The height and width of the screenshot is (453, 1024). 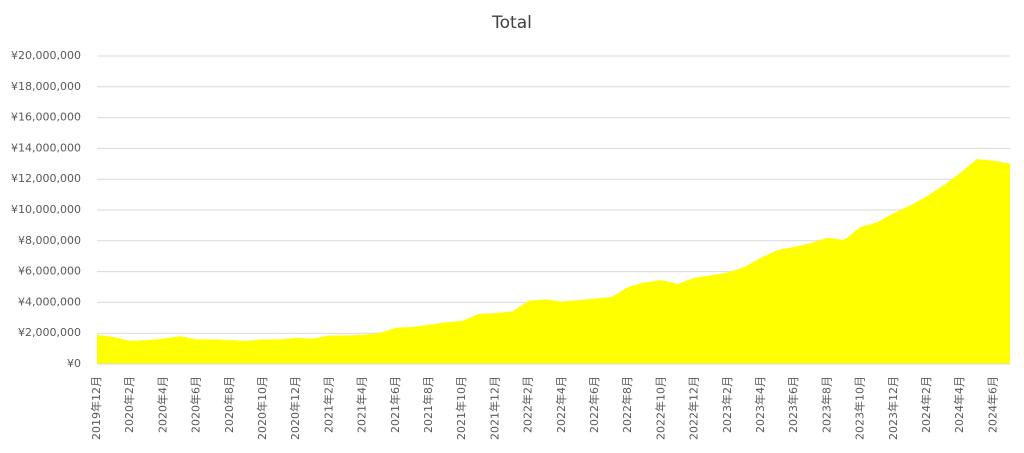 I want to click on x-tick-label: 2023年6月, so click(x=793, y=404).